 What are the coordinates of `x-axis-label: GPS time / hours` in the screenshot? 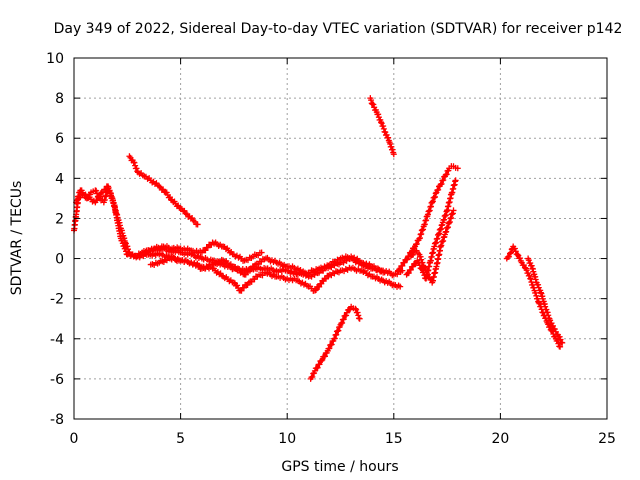 It's located at (339, 467).